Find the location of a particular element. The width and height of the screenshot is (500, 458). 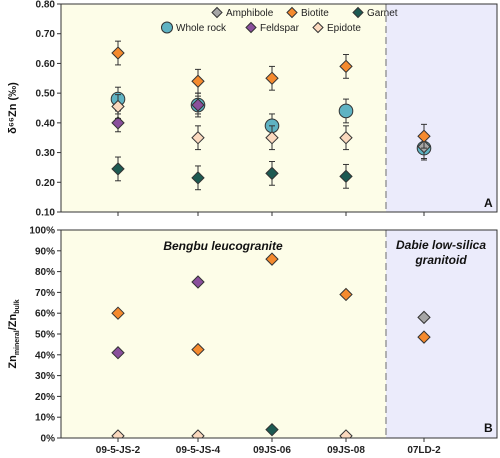

legend-item-feldspar: Feldspar is located at coordinates (272, 27).